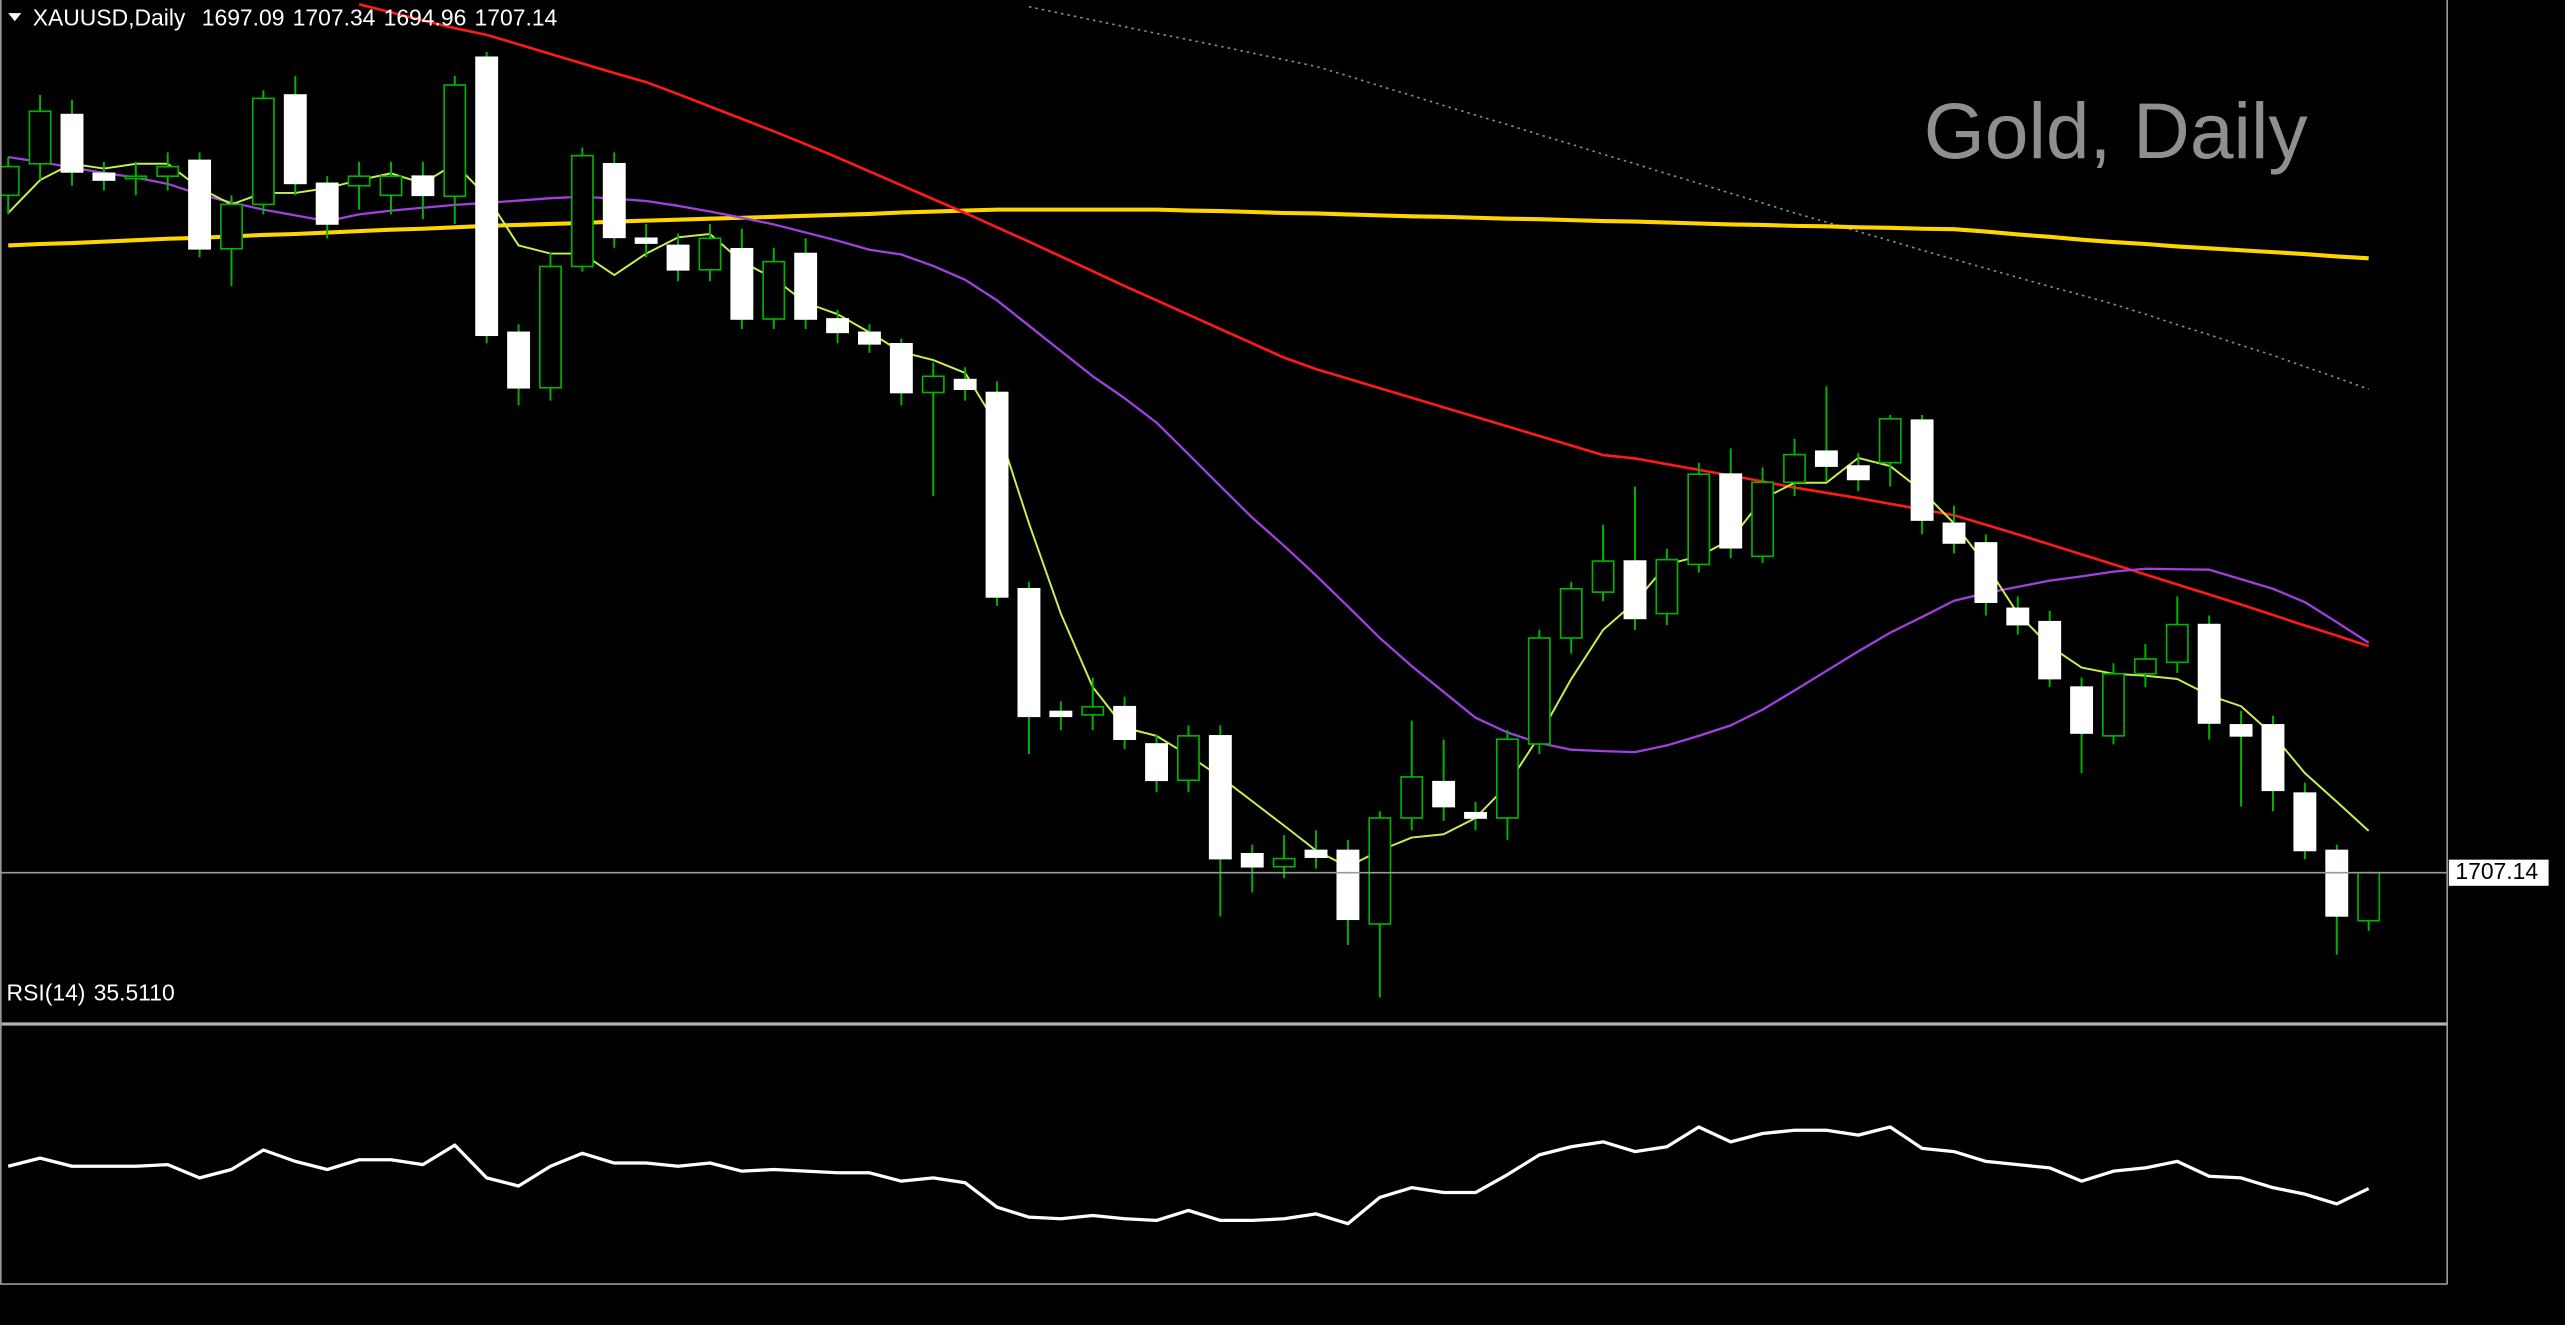 This screenshot has width=2565, height=1325. What do you see at coordinates (516, 18) in the screenshot?
I see `close-value: 1707.14` at bounding box center [516, 18].